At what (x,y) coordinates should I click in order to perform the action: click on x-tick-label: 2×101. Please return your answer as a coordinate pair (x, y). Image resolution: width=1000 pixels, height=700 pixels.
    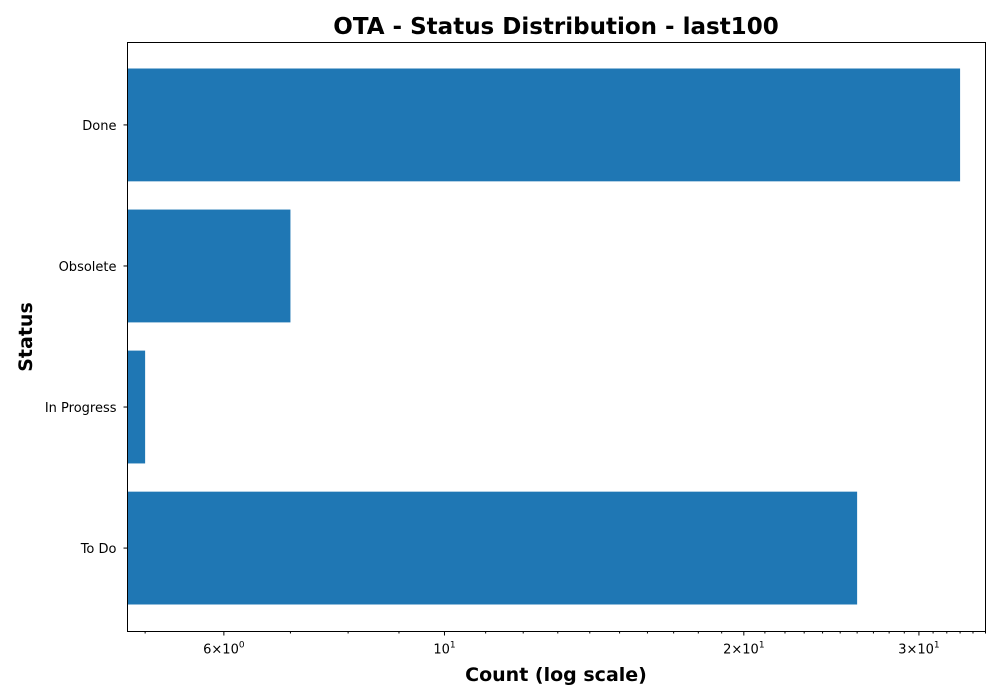
    Looking at the image, I should click on (743, 649).